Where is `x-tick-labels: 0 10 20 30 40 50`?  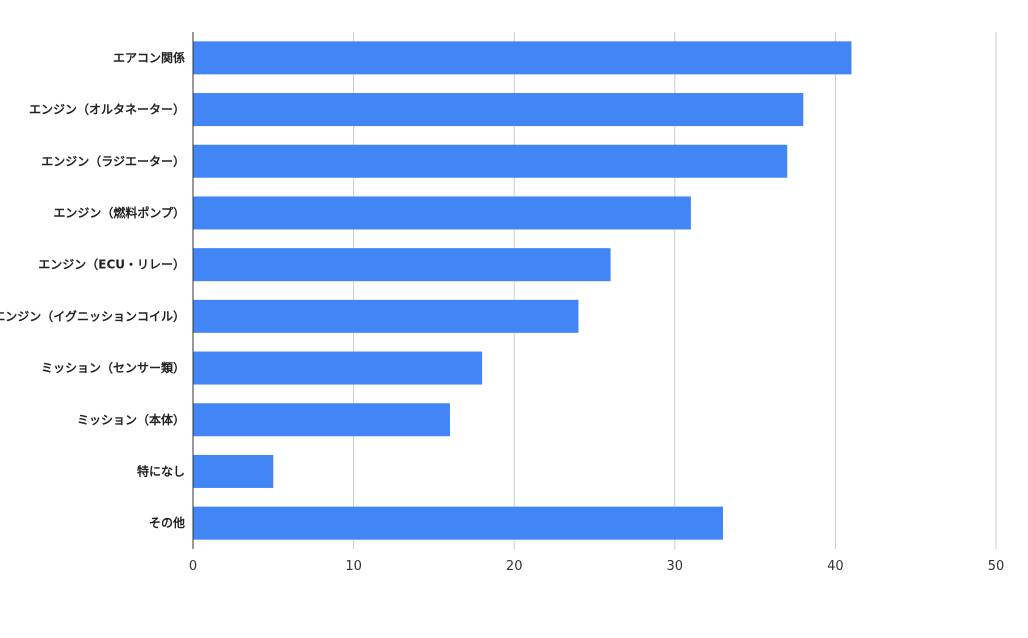 x-tick-labels: 0 10 20 30 40 50 is located at coordinates (596, 566).